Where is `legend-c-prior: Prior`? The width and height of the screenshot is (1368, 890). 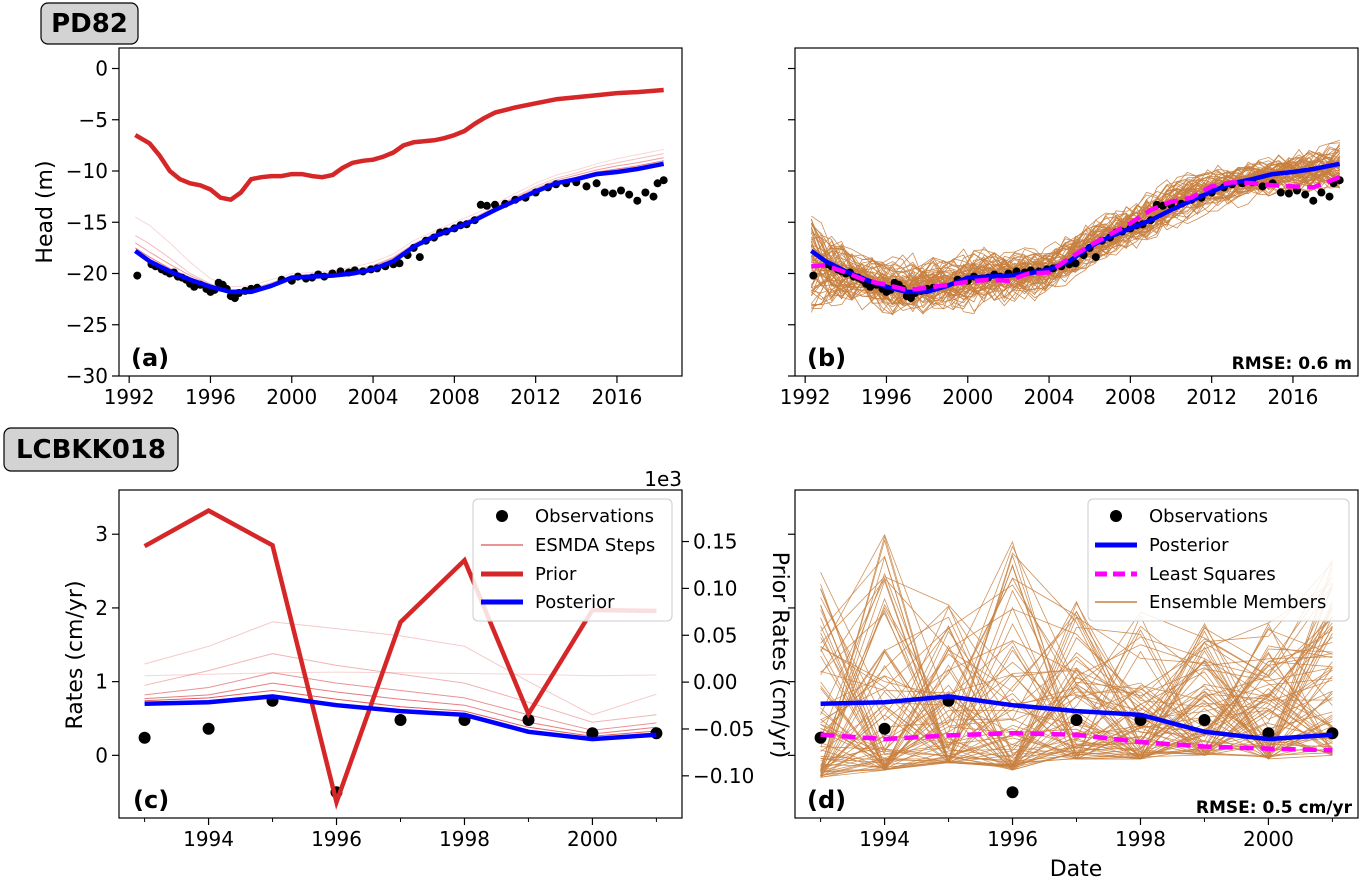
legend-c-prior: Prior is located at coordinates (556, 574).